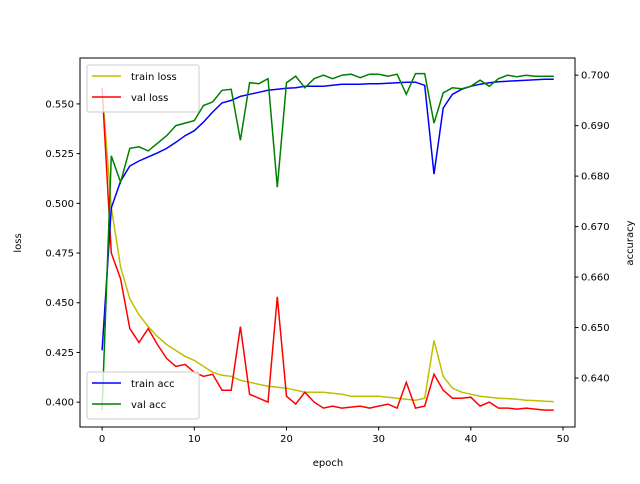 This screenshot has height=484, width=640. What do you see at coordinates (153, 384) in the screenshot?
I see `legend-label: train acc` at bounding box center [153, 384].